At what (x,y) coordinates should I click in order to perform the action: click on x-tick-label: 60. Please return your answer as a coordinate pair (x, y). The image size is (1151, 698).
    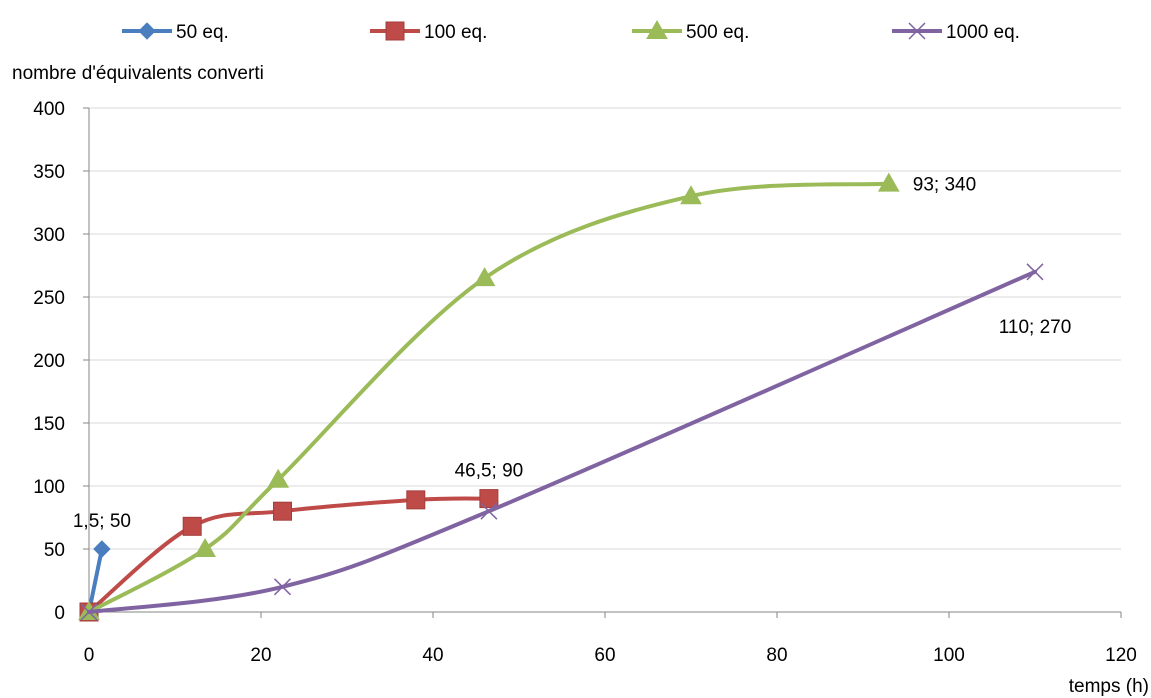
    Looking at the image, I should click on (604, 655).